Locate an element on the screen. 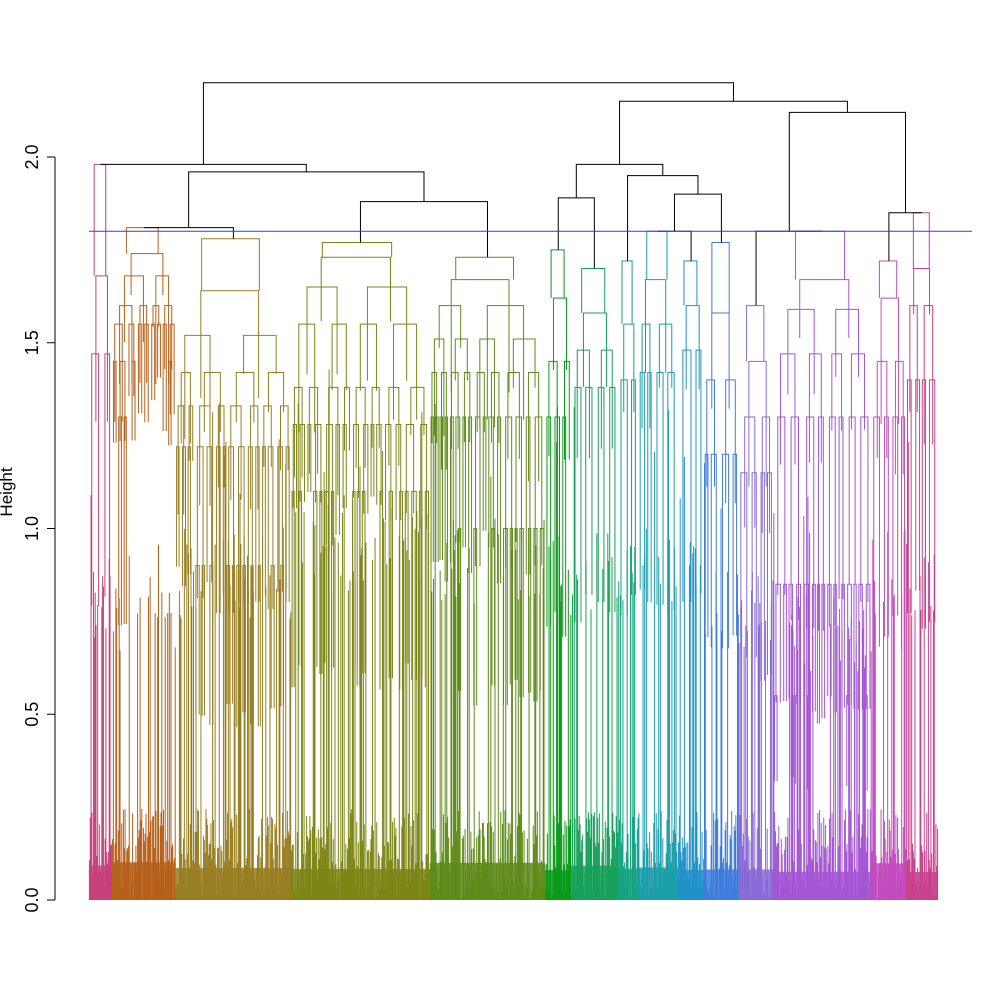 This screenshot has height=1000, width=1000. y-axis: 0.0 0.5 1.0 1.5 2.0 is located at coordinates (39, 528).